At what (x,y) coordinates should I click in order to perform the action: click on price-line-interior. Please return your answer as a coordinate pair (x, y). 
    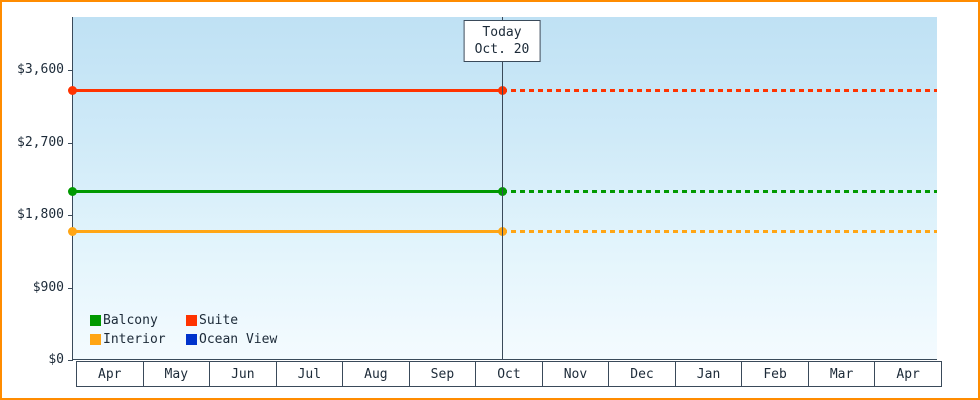
    Looking at the image, I should click on (287, 231).